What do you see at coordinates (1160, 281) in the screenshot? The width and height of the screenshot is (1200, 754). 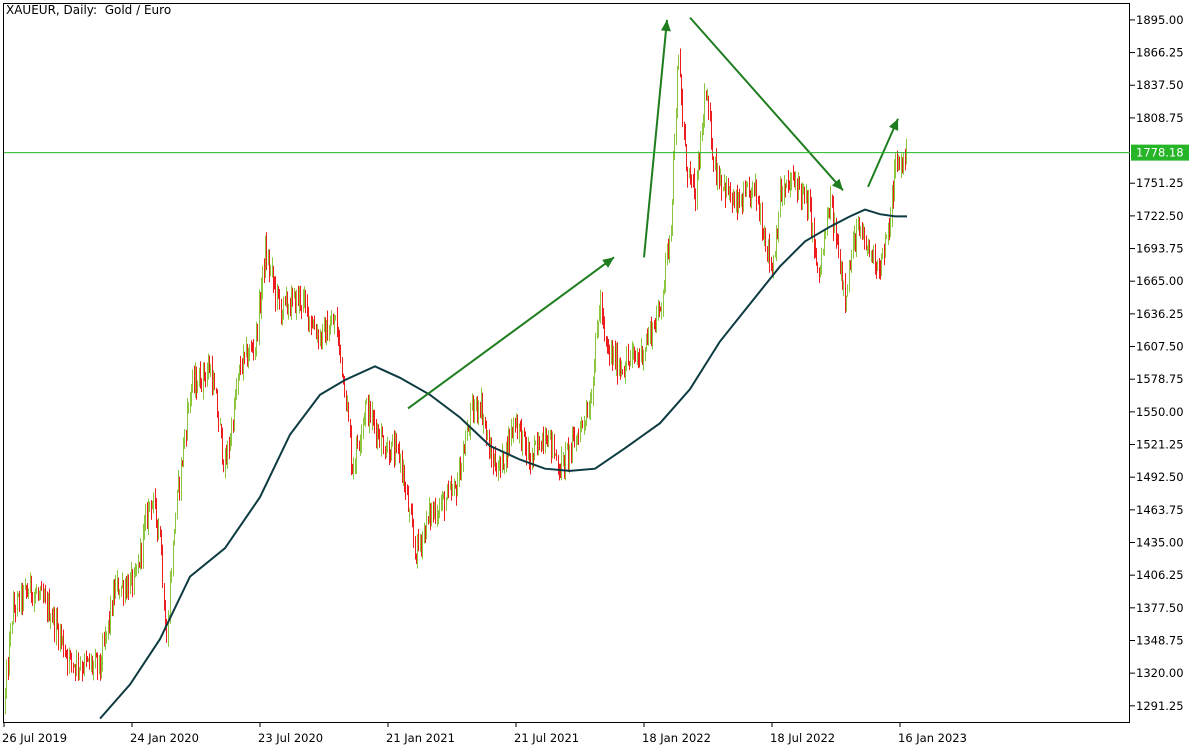 I see `y-tick-label: 1665.00` at bounding box center [1160, 281].